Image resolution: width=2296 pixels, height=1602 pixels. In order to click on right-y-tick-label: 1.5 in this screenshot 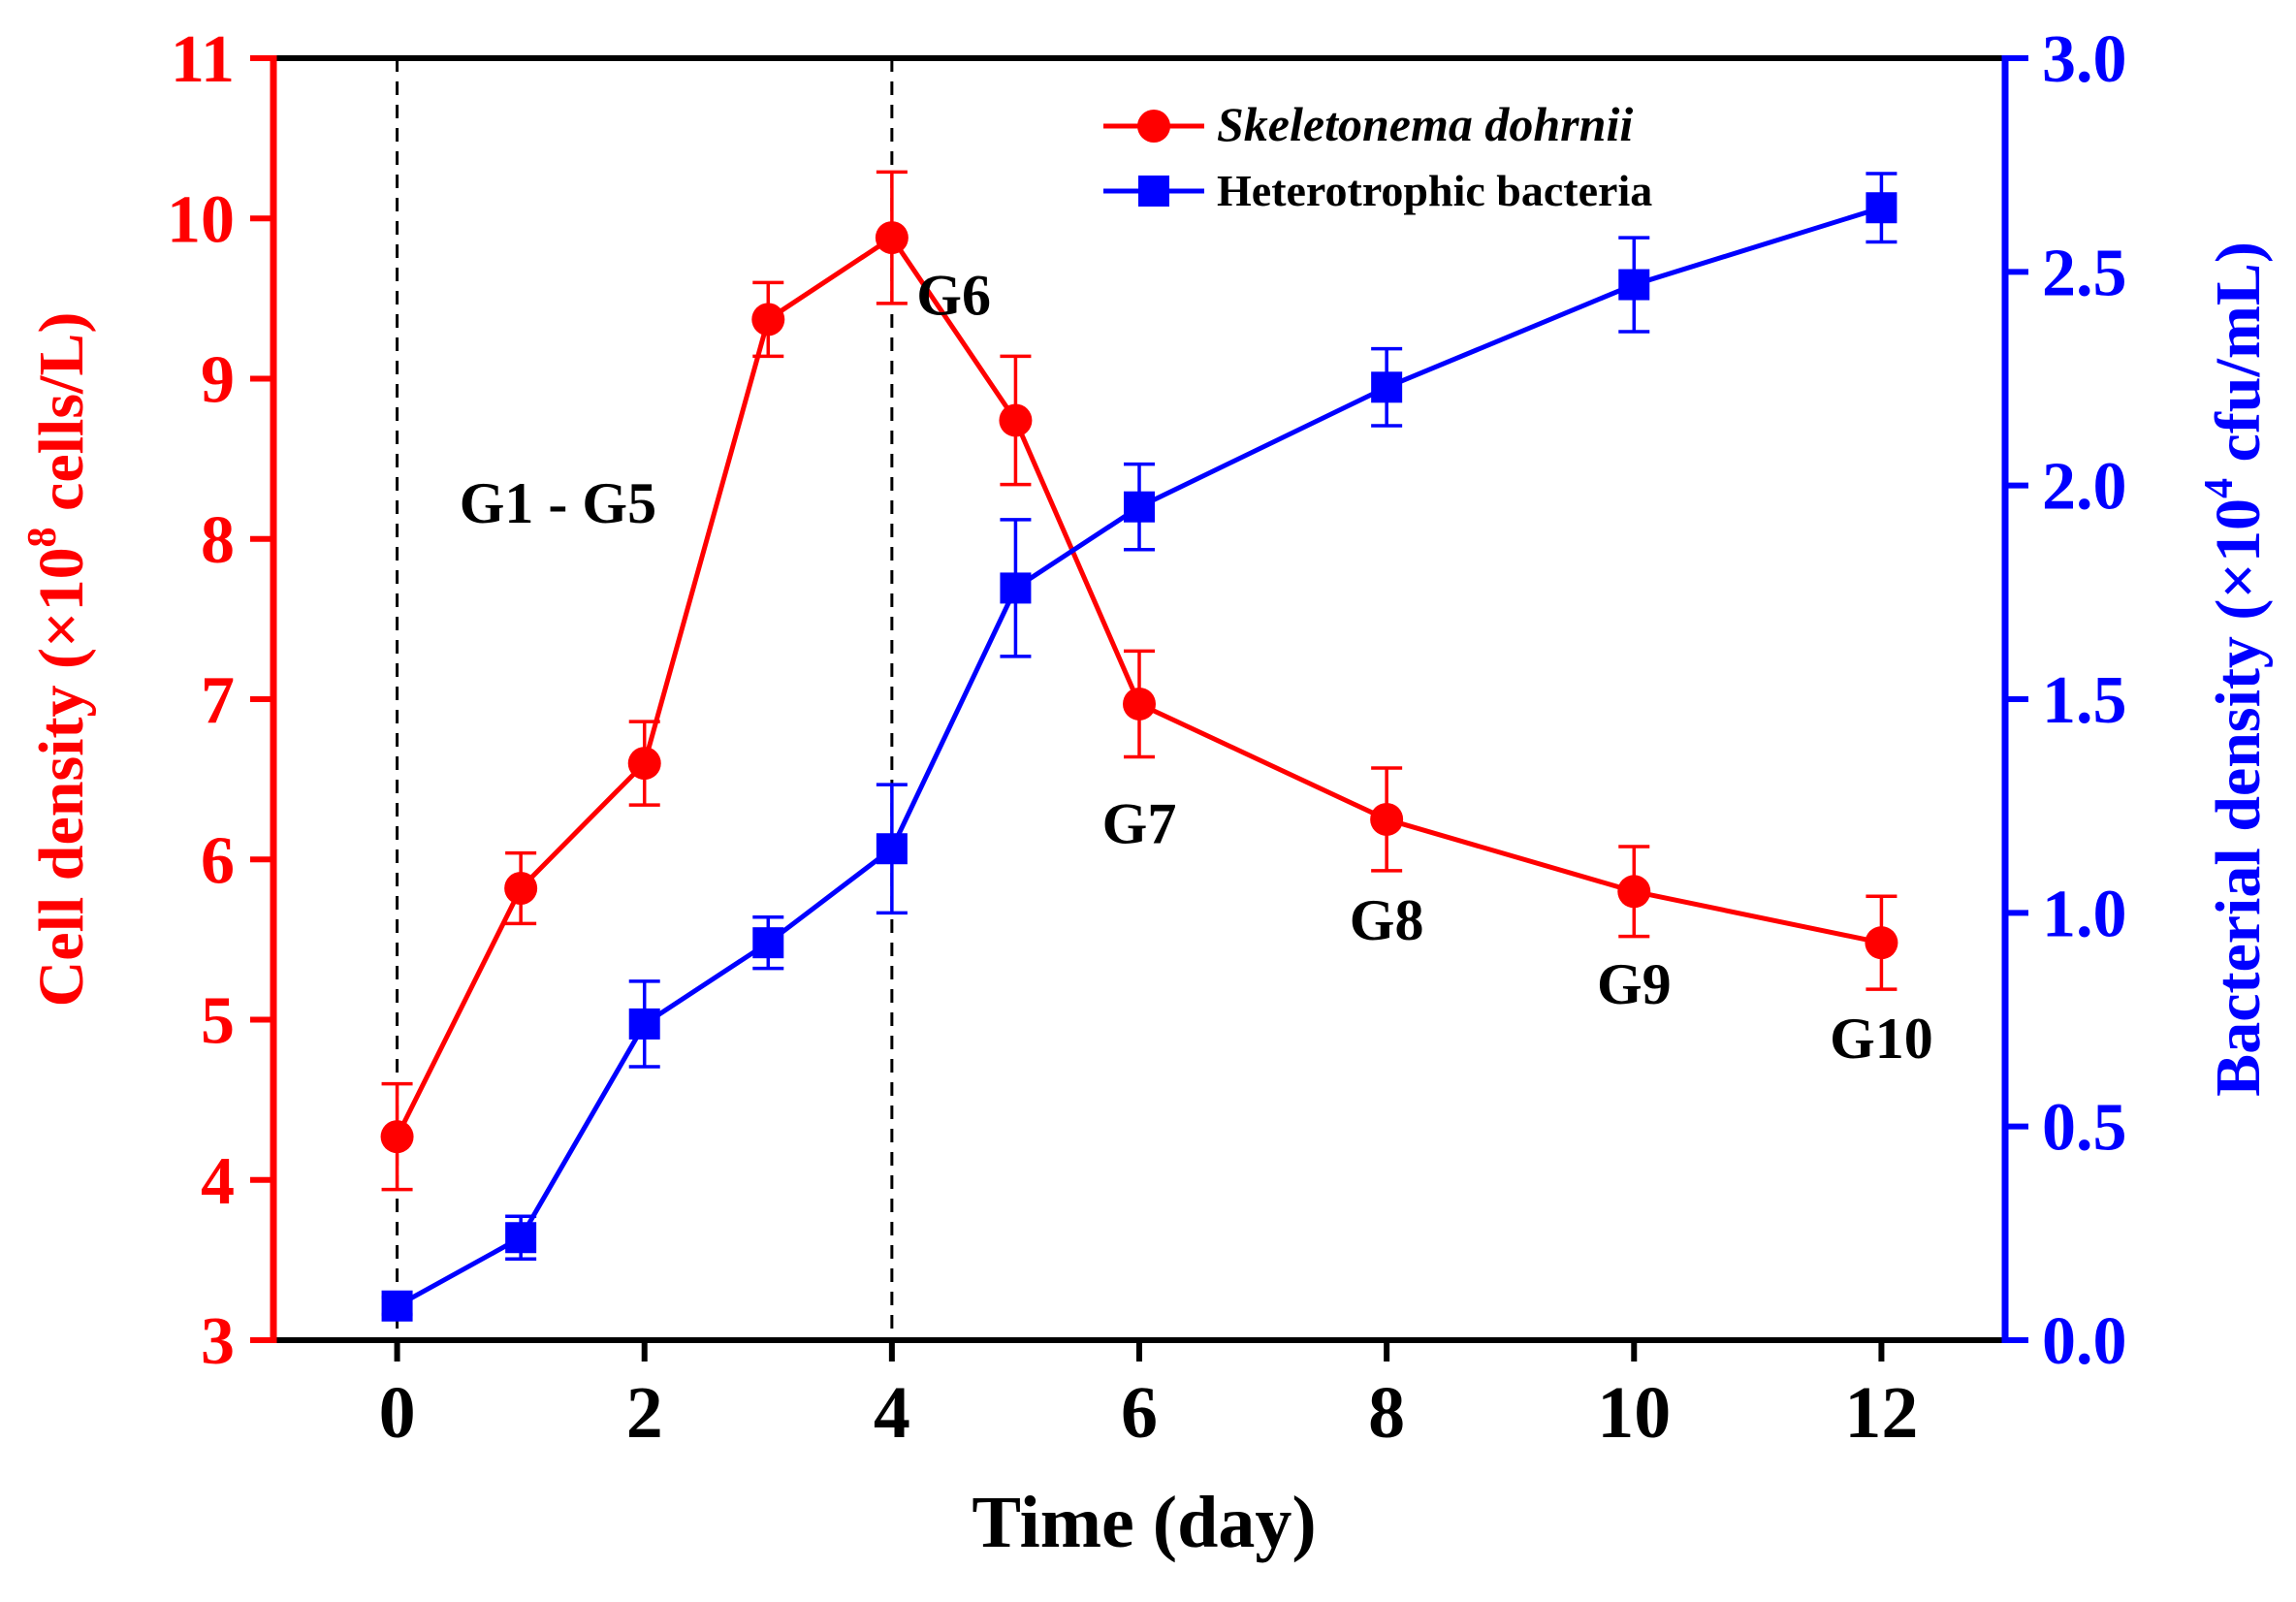, I will do `click(2084, 700)`.